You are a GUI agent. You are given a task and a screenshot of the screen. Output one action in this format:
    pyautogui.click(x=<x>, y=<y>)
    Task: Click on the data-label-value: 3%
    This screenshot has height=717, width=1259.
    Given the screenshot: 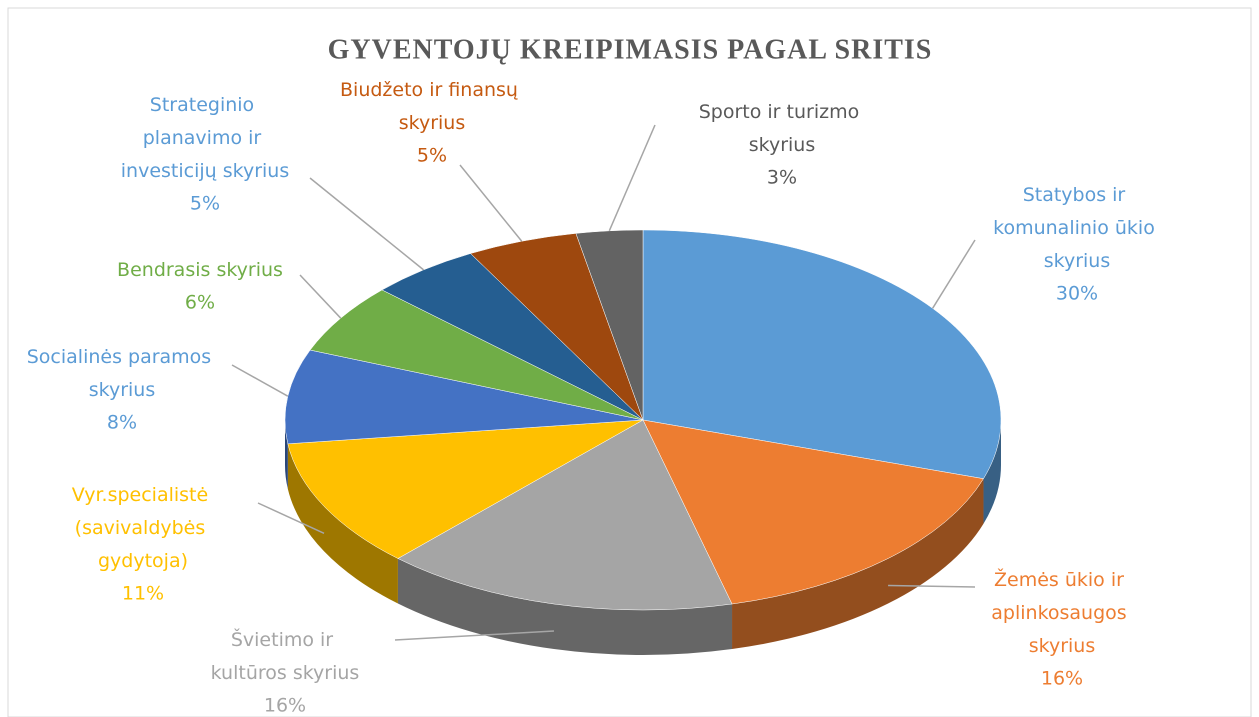 What is the action you would take?
    pyautogui.click(x=782, y=178)
    